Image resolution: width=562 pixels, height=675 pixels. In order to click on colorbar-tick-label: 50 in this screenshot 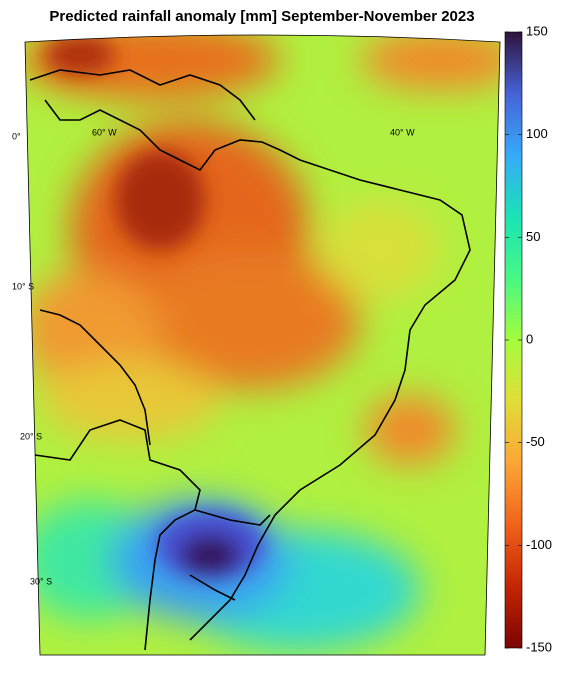, I will do `click(533, 236)`.